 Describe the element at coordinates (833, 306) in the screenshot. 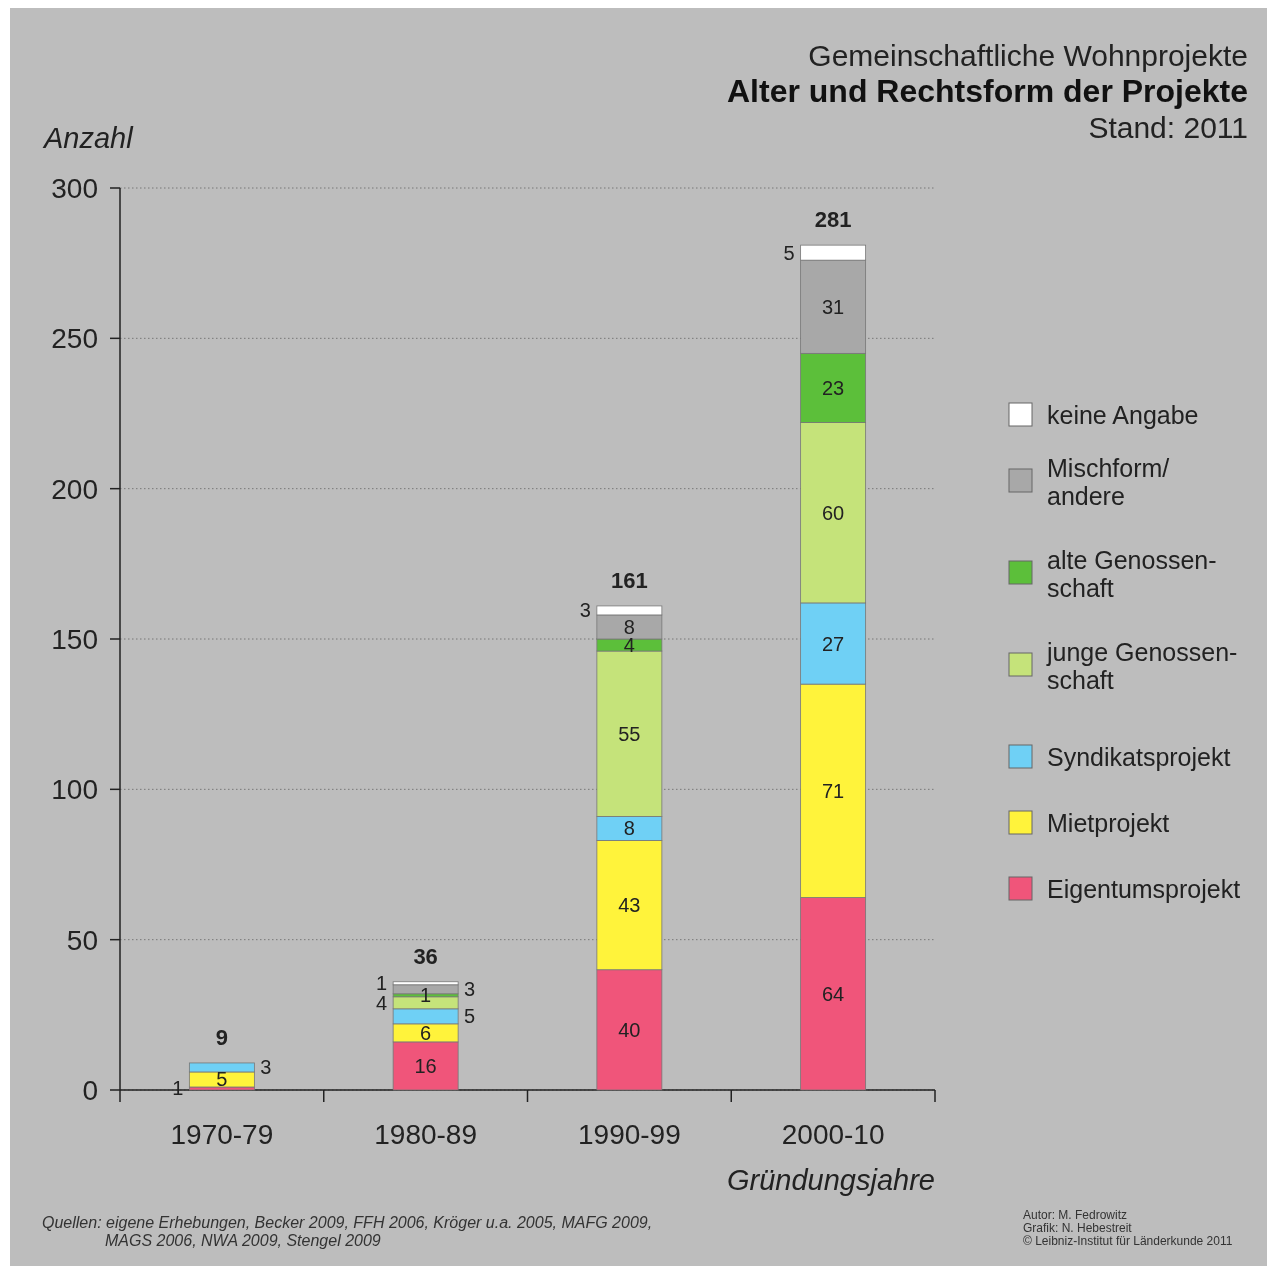

I see `data-label: 31` at that location.